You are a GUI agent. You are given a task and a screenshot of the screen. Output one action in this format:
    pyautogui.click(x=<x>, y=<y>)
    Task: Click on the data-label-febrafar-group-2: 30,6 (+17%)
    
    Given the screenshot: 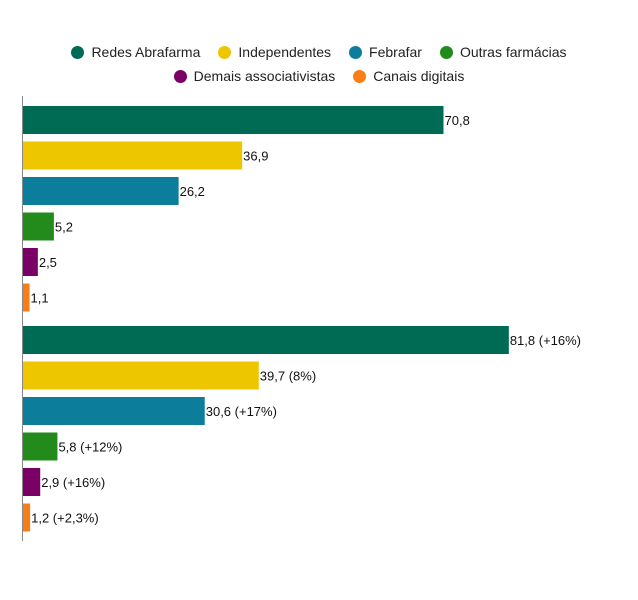 What is the action you would take?
    pyautogui.click(x=241, y=411)
    